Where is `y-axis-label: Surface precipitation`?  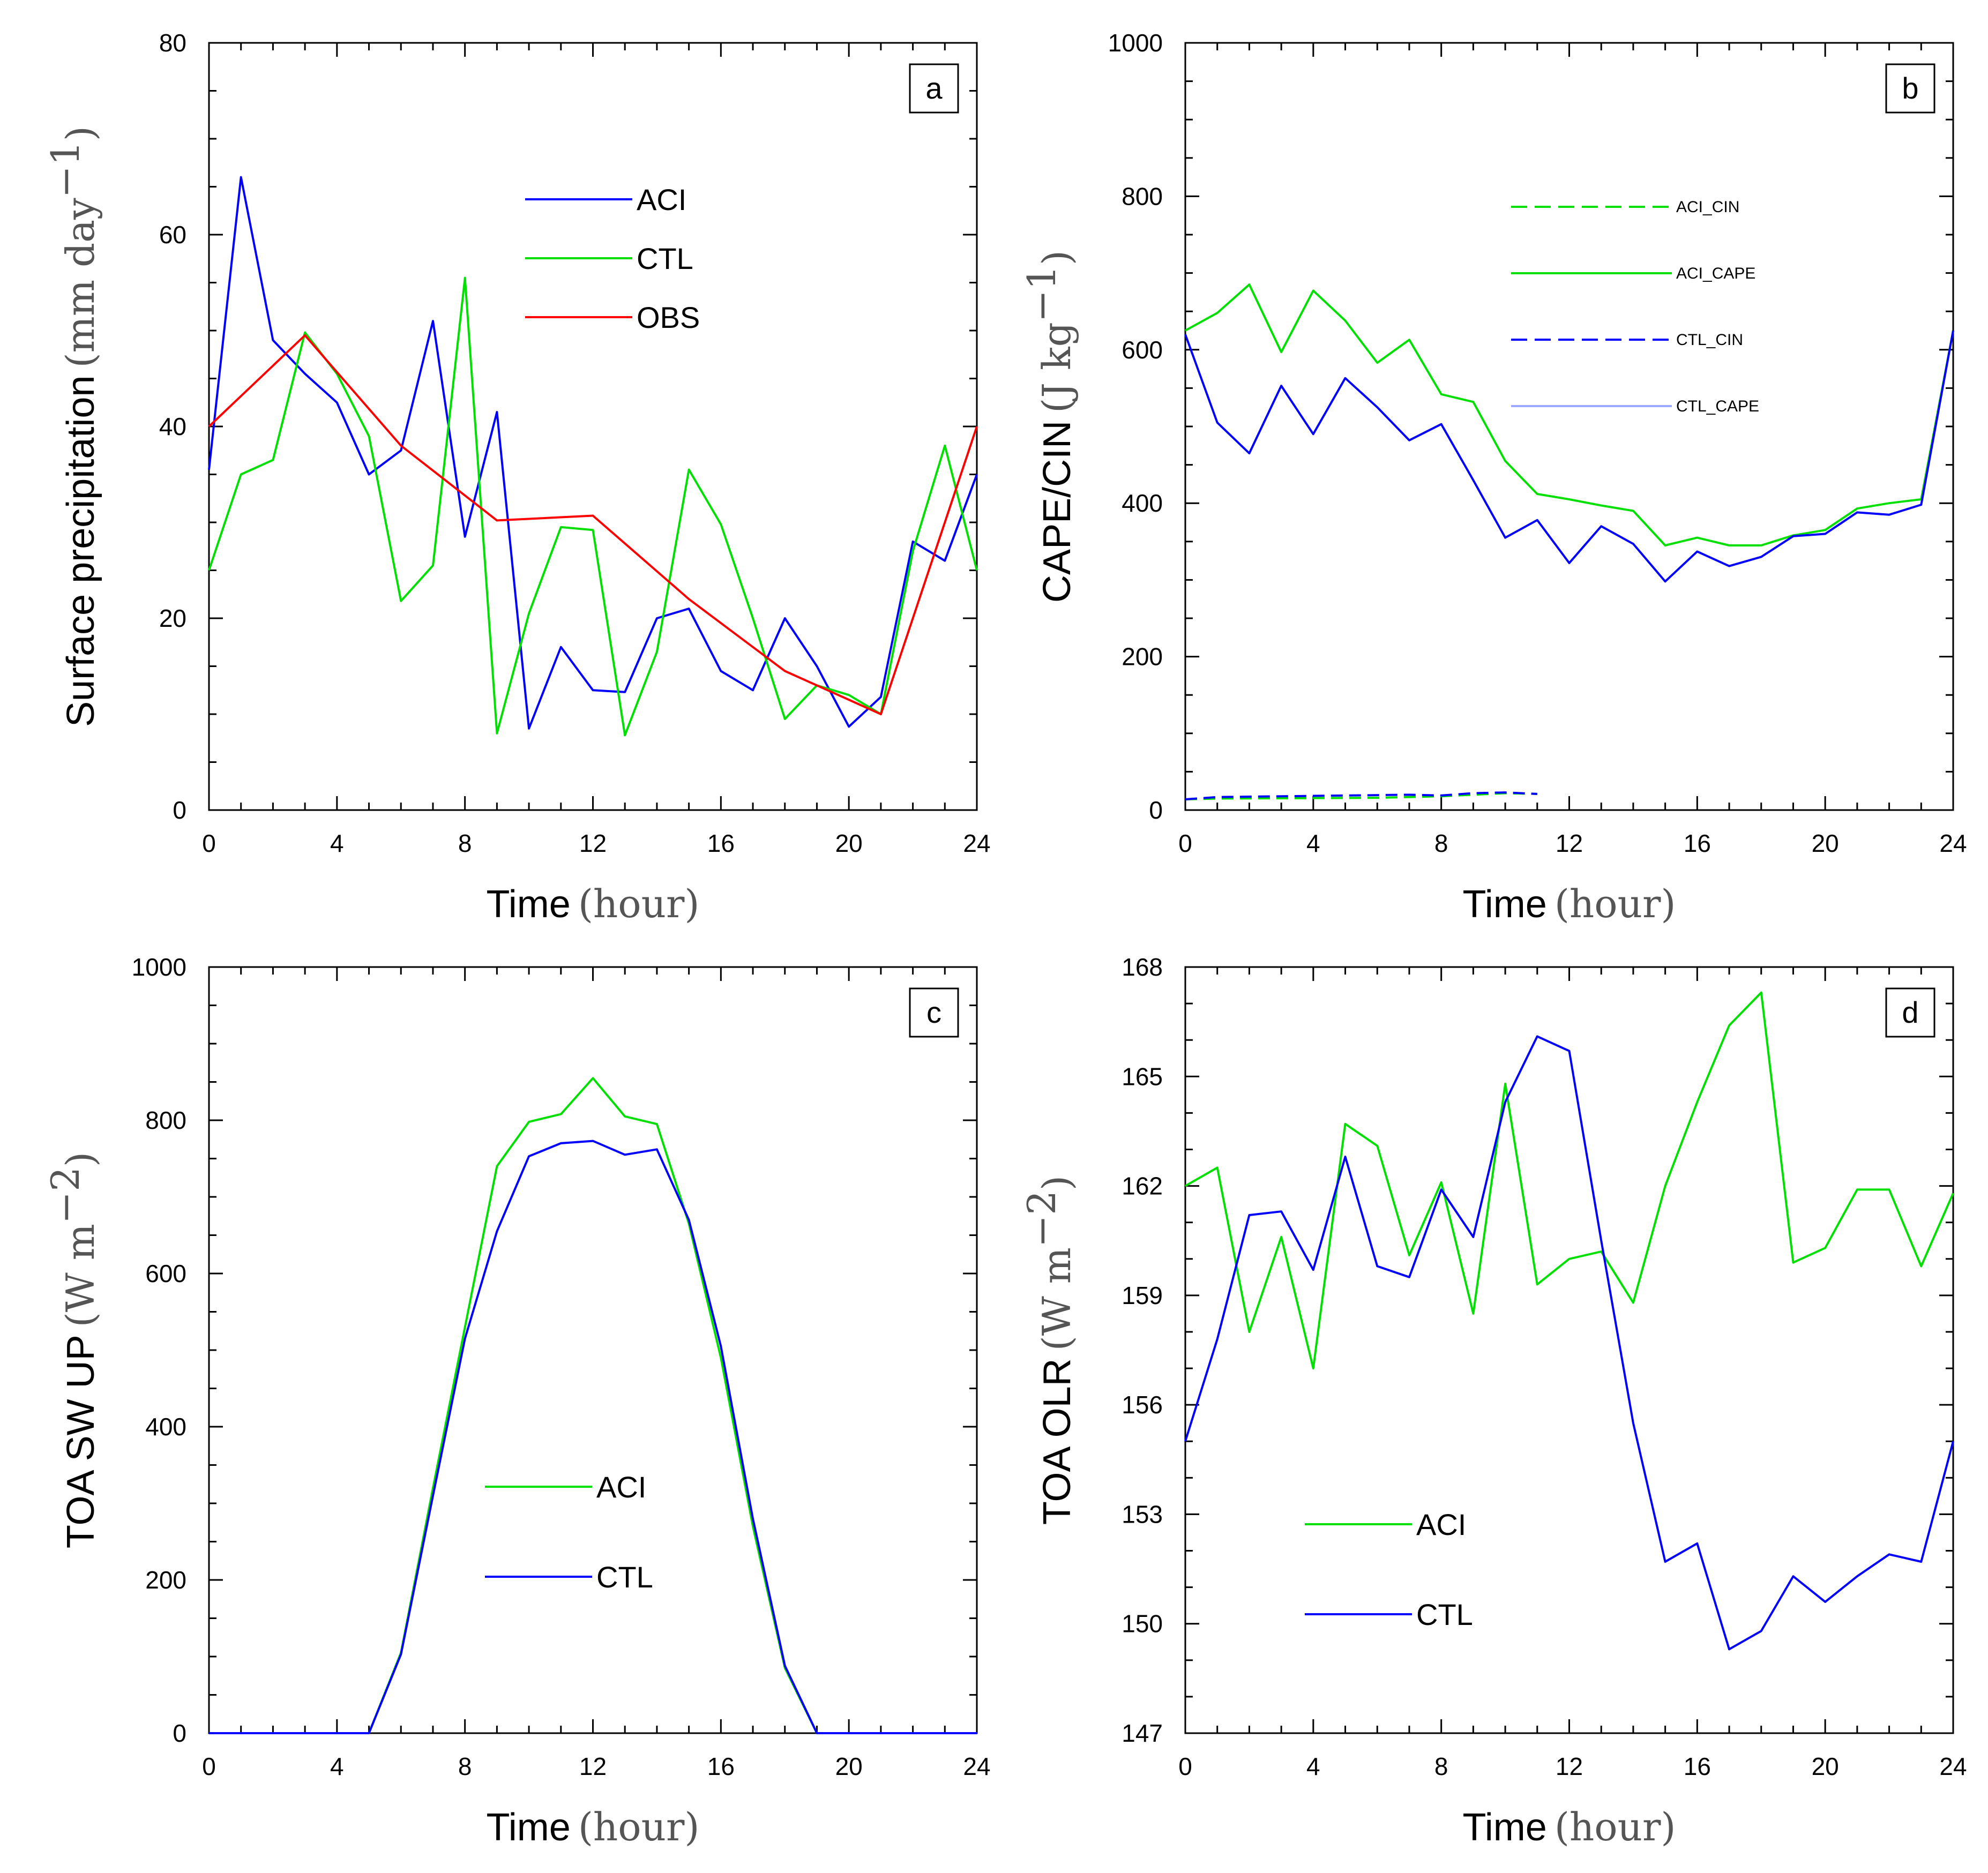 y-axis-label: Surface precipitation is located at coordinates (80, 551).